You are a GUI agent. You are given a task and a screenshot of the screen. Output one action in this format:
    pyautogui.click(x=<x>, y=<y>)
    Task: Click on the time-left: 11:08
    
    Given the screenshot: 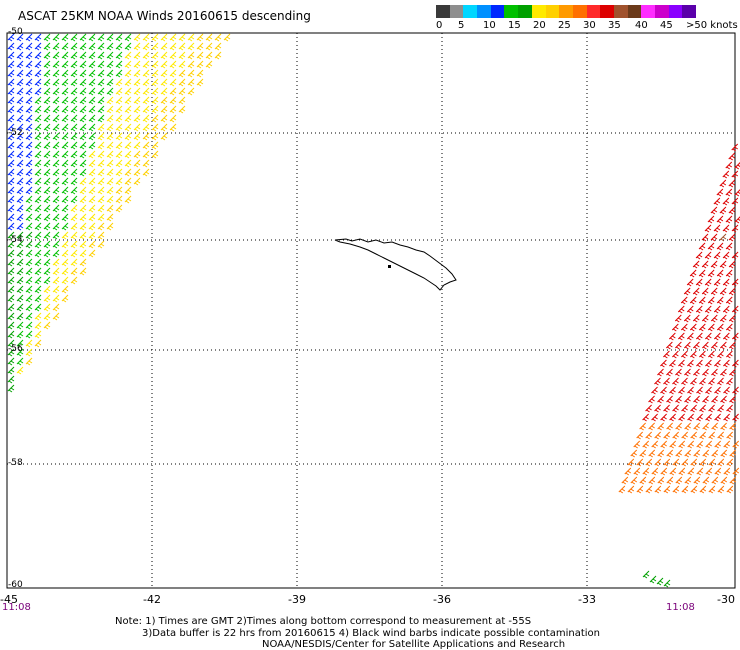 What is the action you would take?
    pyautogui.click(x=16, y=607)
    